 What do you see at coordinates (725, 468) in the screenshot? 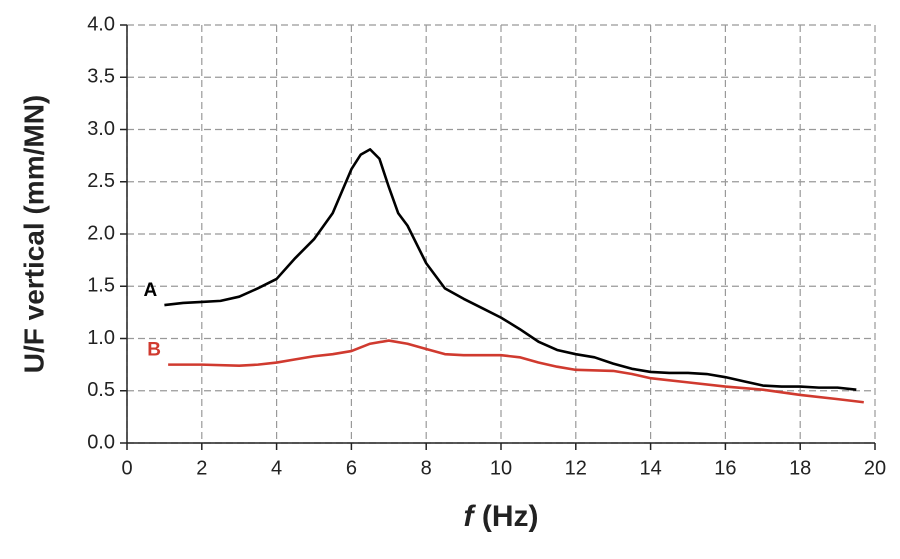
I see `x-tick-label: 16` at bounding box center [725, 468].